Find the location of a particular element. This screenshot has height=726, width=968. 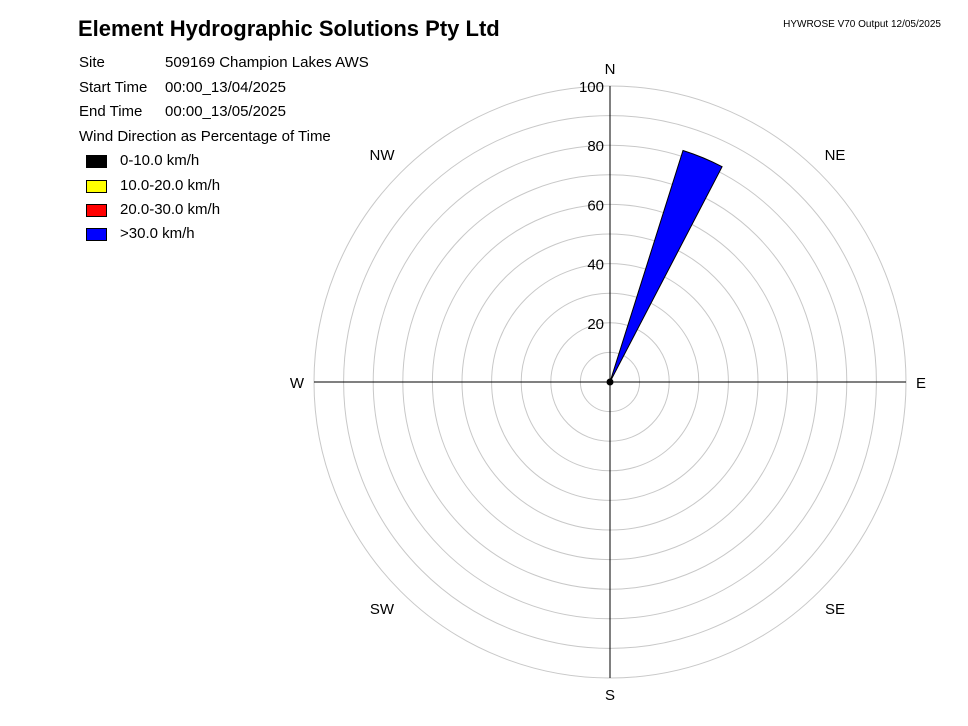

version-label: HYWROSE V70 Output 12/05/2025 is located at coordinates (862, 24).